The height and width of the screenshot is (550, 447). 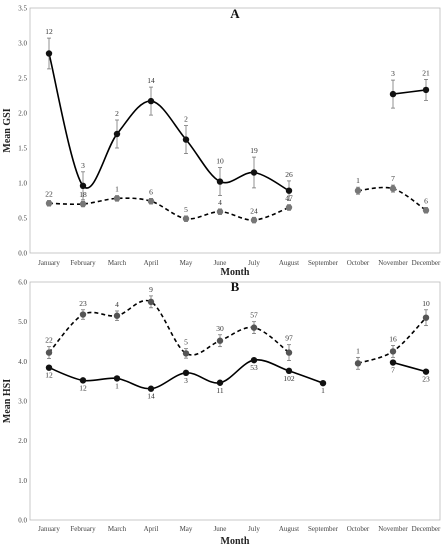 What do you see at coordinates (83, 263) in the screenshot?
I see `x-tick-label: February` at bounding box center [83, 263].